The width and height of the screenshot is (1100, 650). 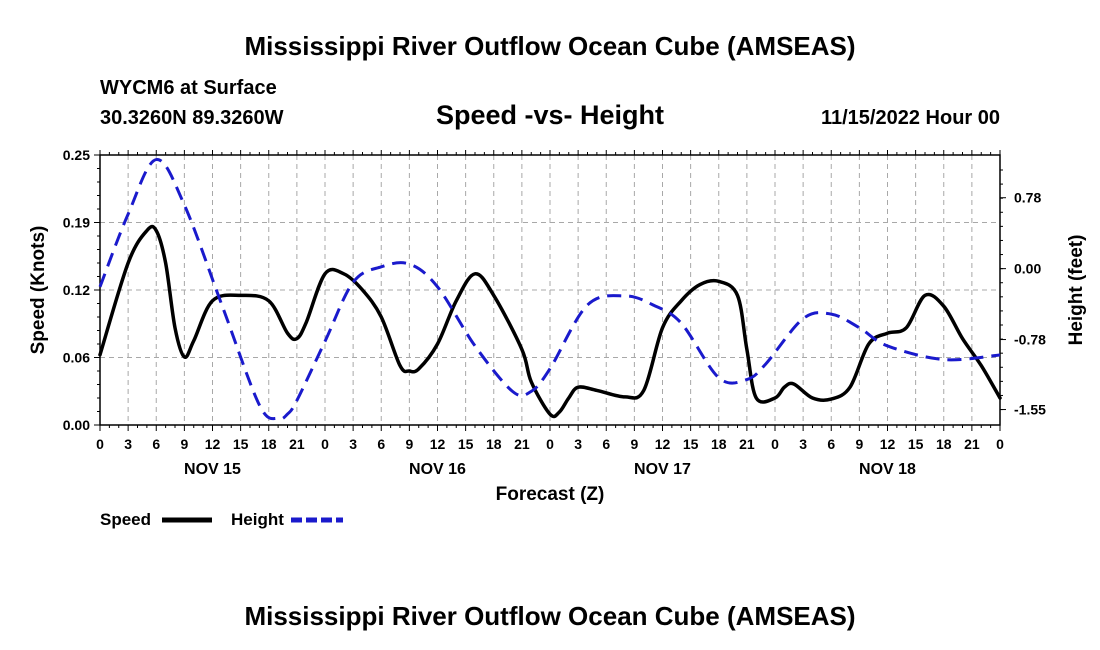 I want to click on station-label: WYCM6 at Surface, so click(x=188, y=88).